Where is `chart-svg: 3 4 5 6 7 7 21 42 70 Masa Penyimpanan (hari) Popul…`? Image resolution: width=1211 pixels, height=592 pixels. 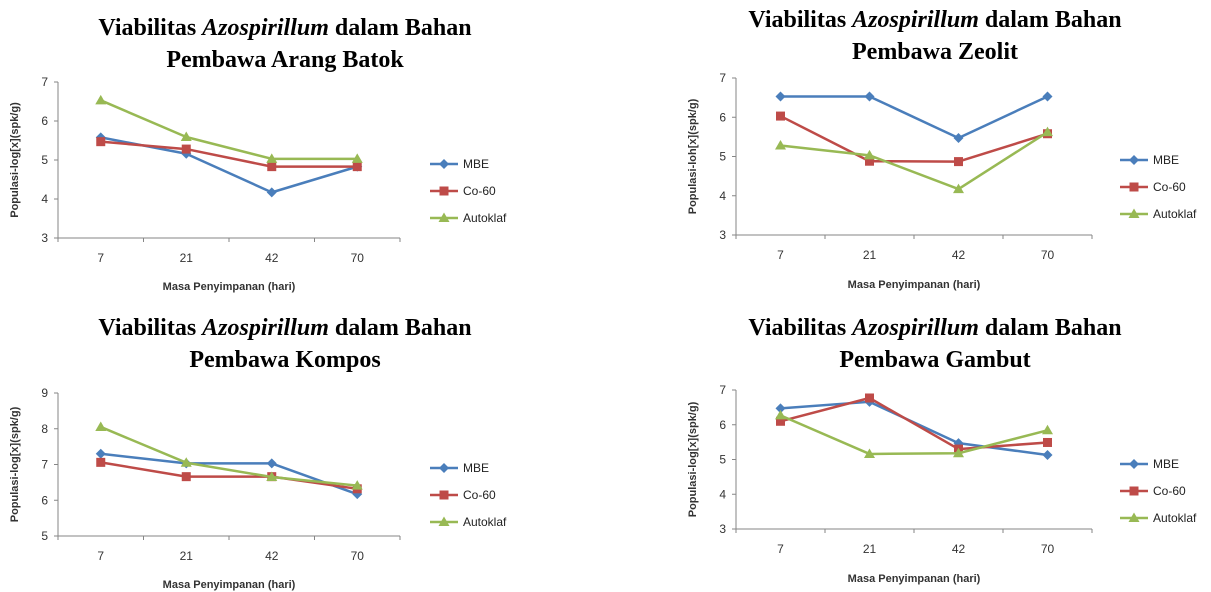
chart-svg: 3 4 5 6 7 7 21 42 70 Masa Penyimpanan (hari) Popul… is located at coordinates (942, 484).